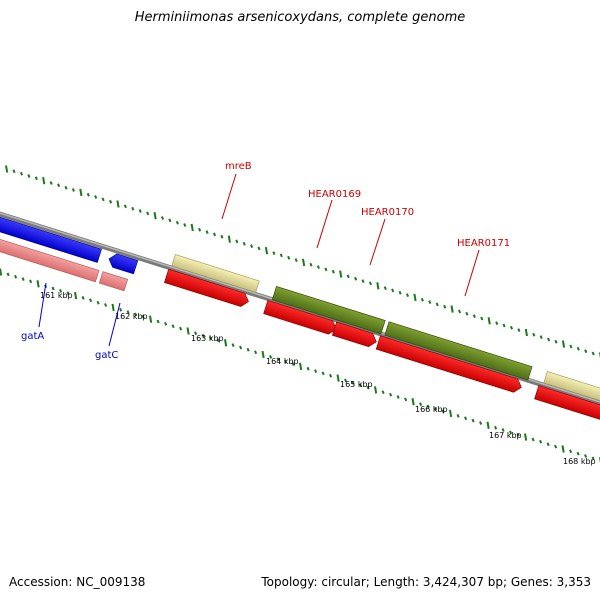 The width and height of the screenshot is (600, 600). Describe the element at coordinates (334, 194) in the screenshot. I see `gene-label-HEAR0169: HEAR0169` at that location.